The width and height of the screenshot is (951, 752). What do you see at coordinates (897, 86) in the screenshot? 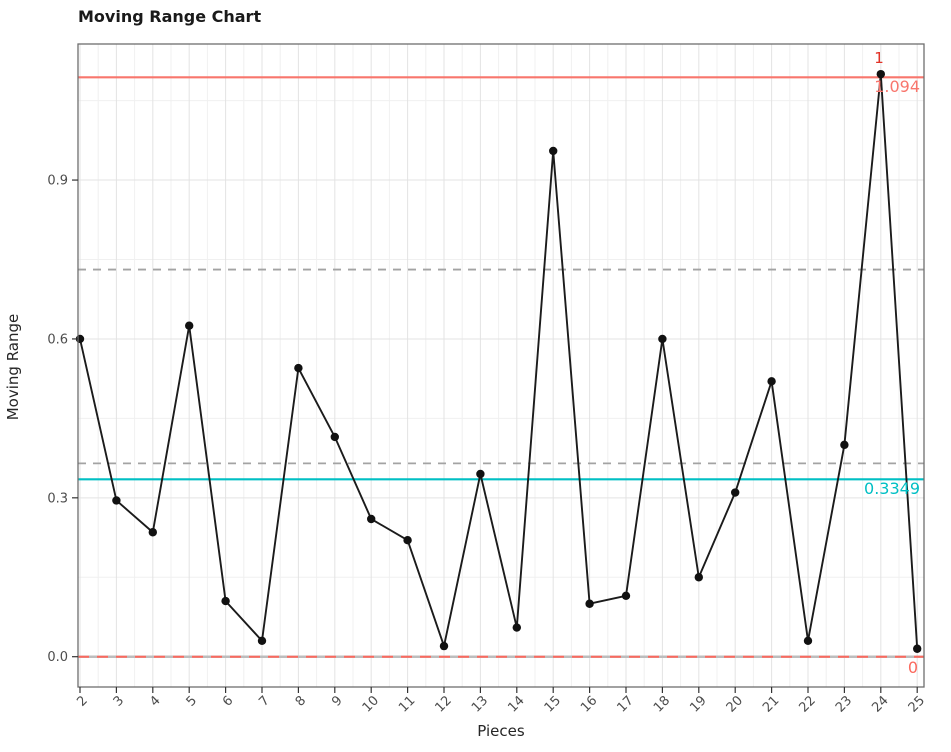
I see `ucl-value-label: 1.094` at bounding box center [897, 86].